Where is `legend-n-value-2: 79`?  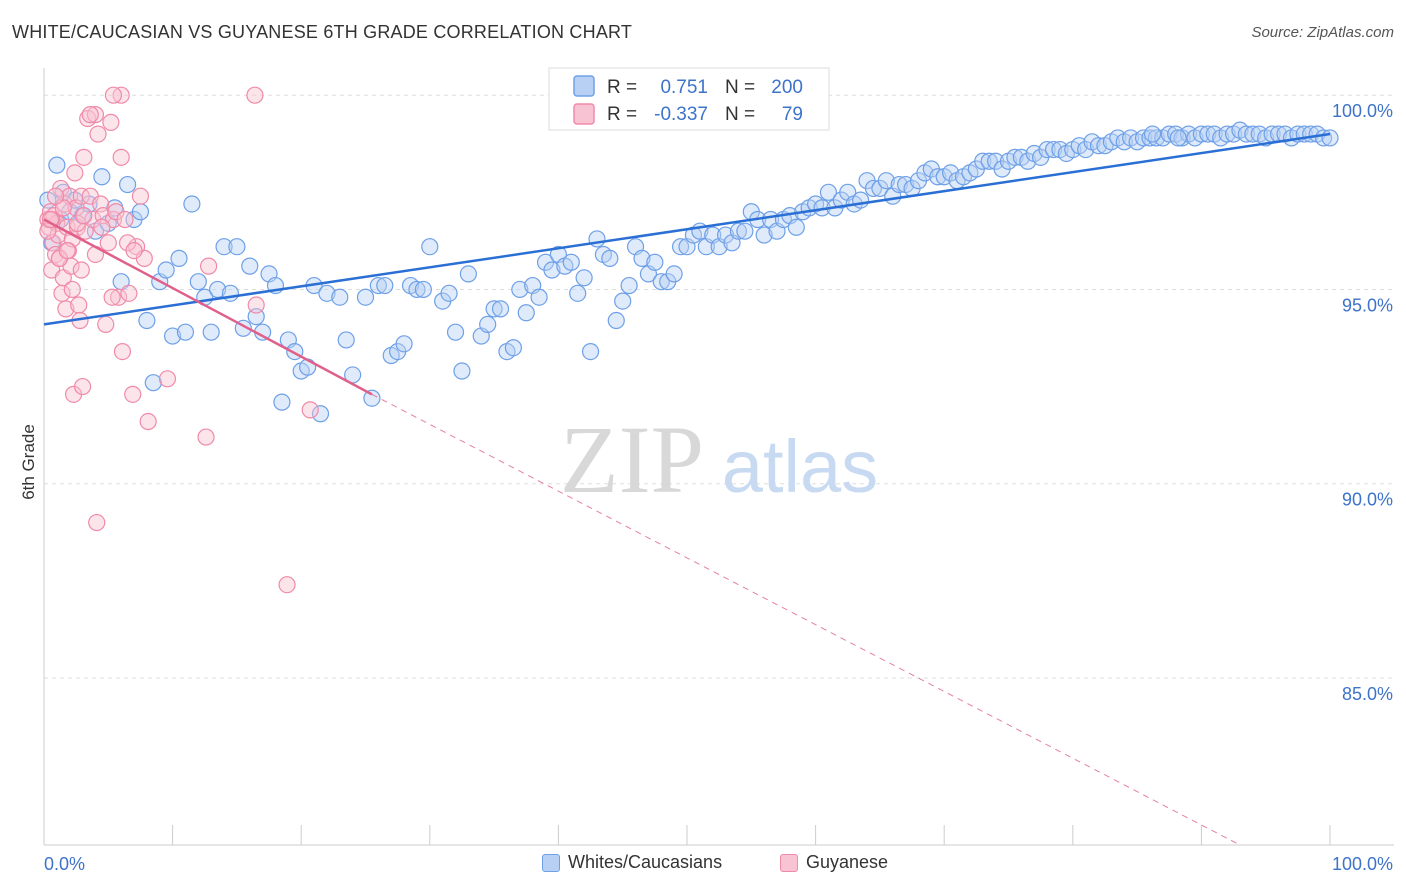
legend-n-value-2: 79 is located at coordinates (792, 114).